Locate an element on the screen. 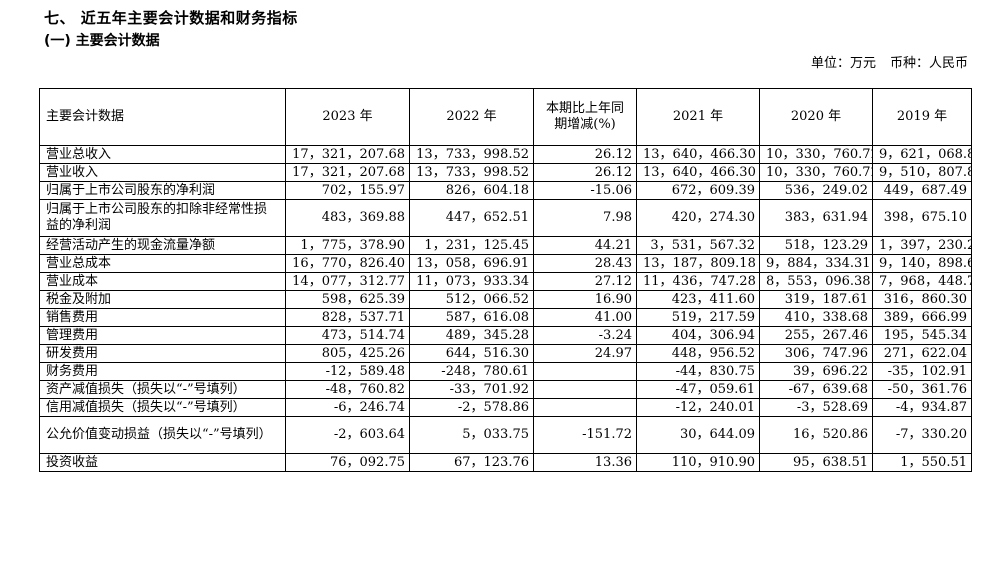 The width and height of the screenshot is (998, 578). table-cell: 1，550.51 is located at coordinates (922, 462).